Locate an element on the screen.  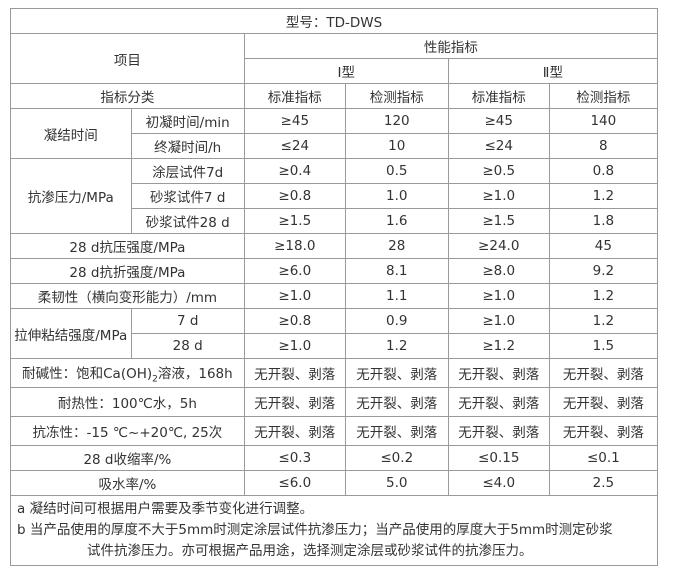
row-sublabel: 涂层试件7d is located at coordinates (187, 171).